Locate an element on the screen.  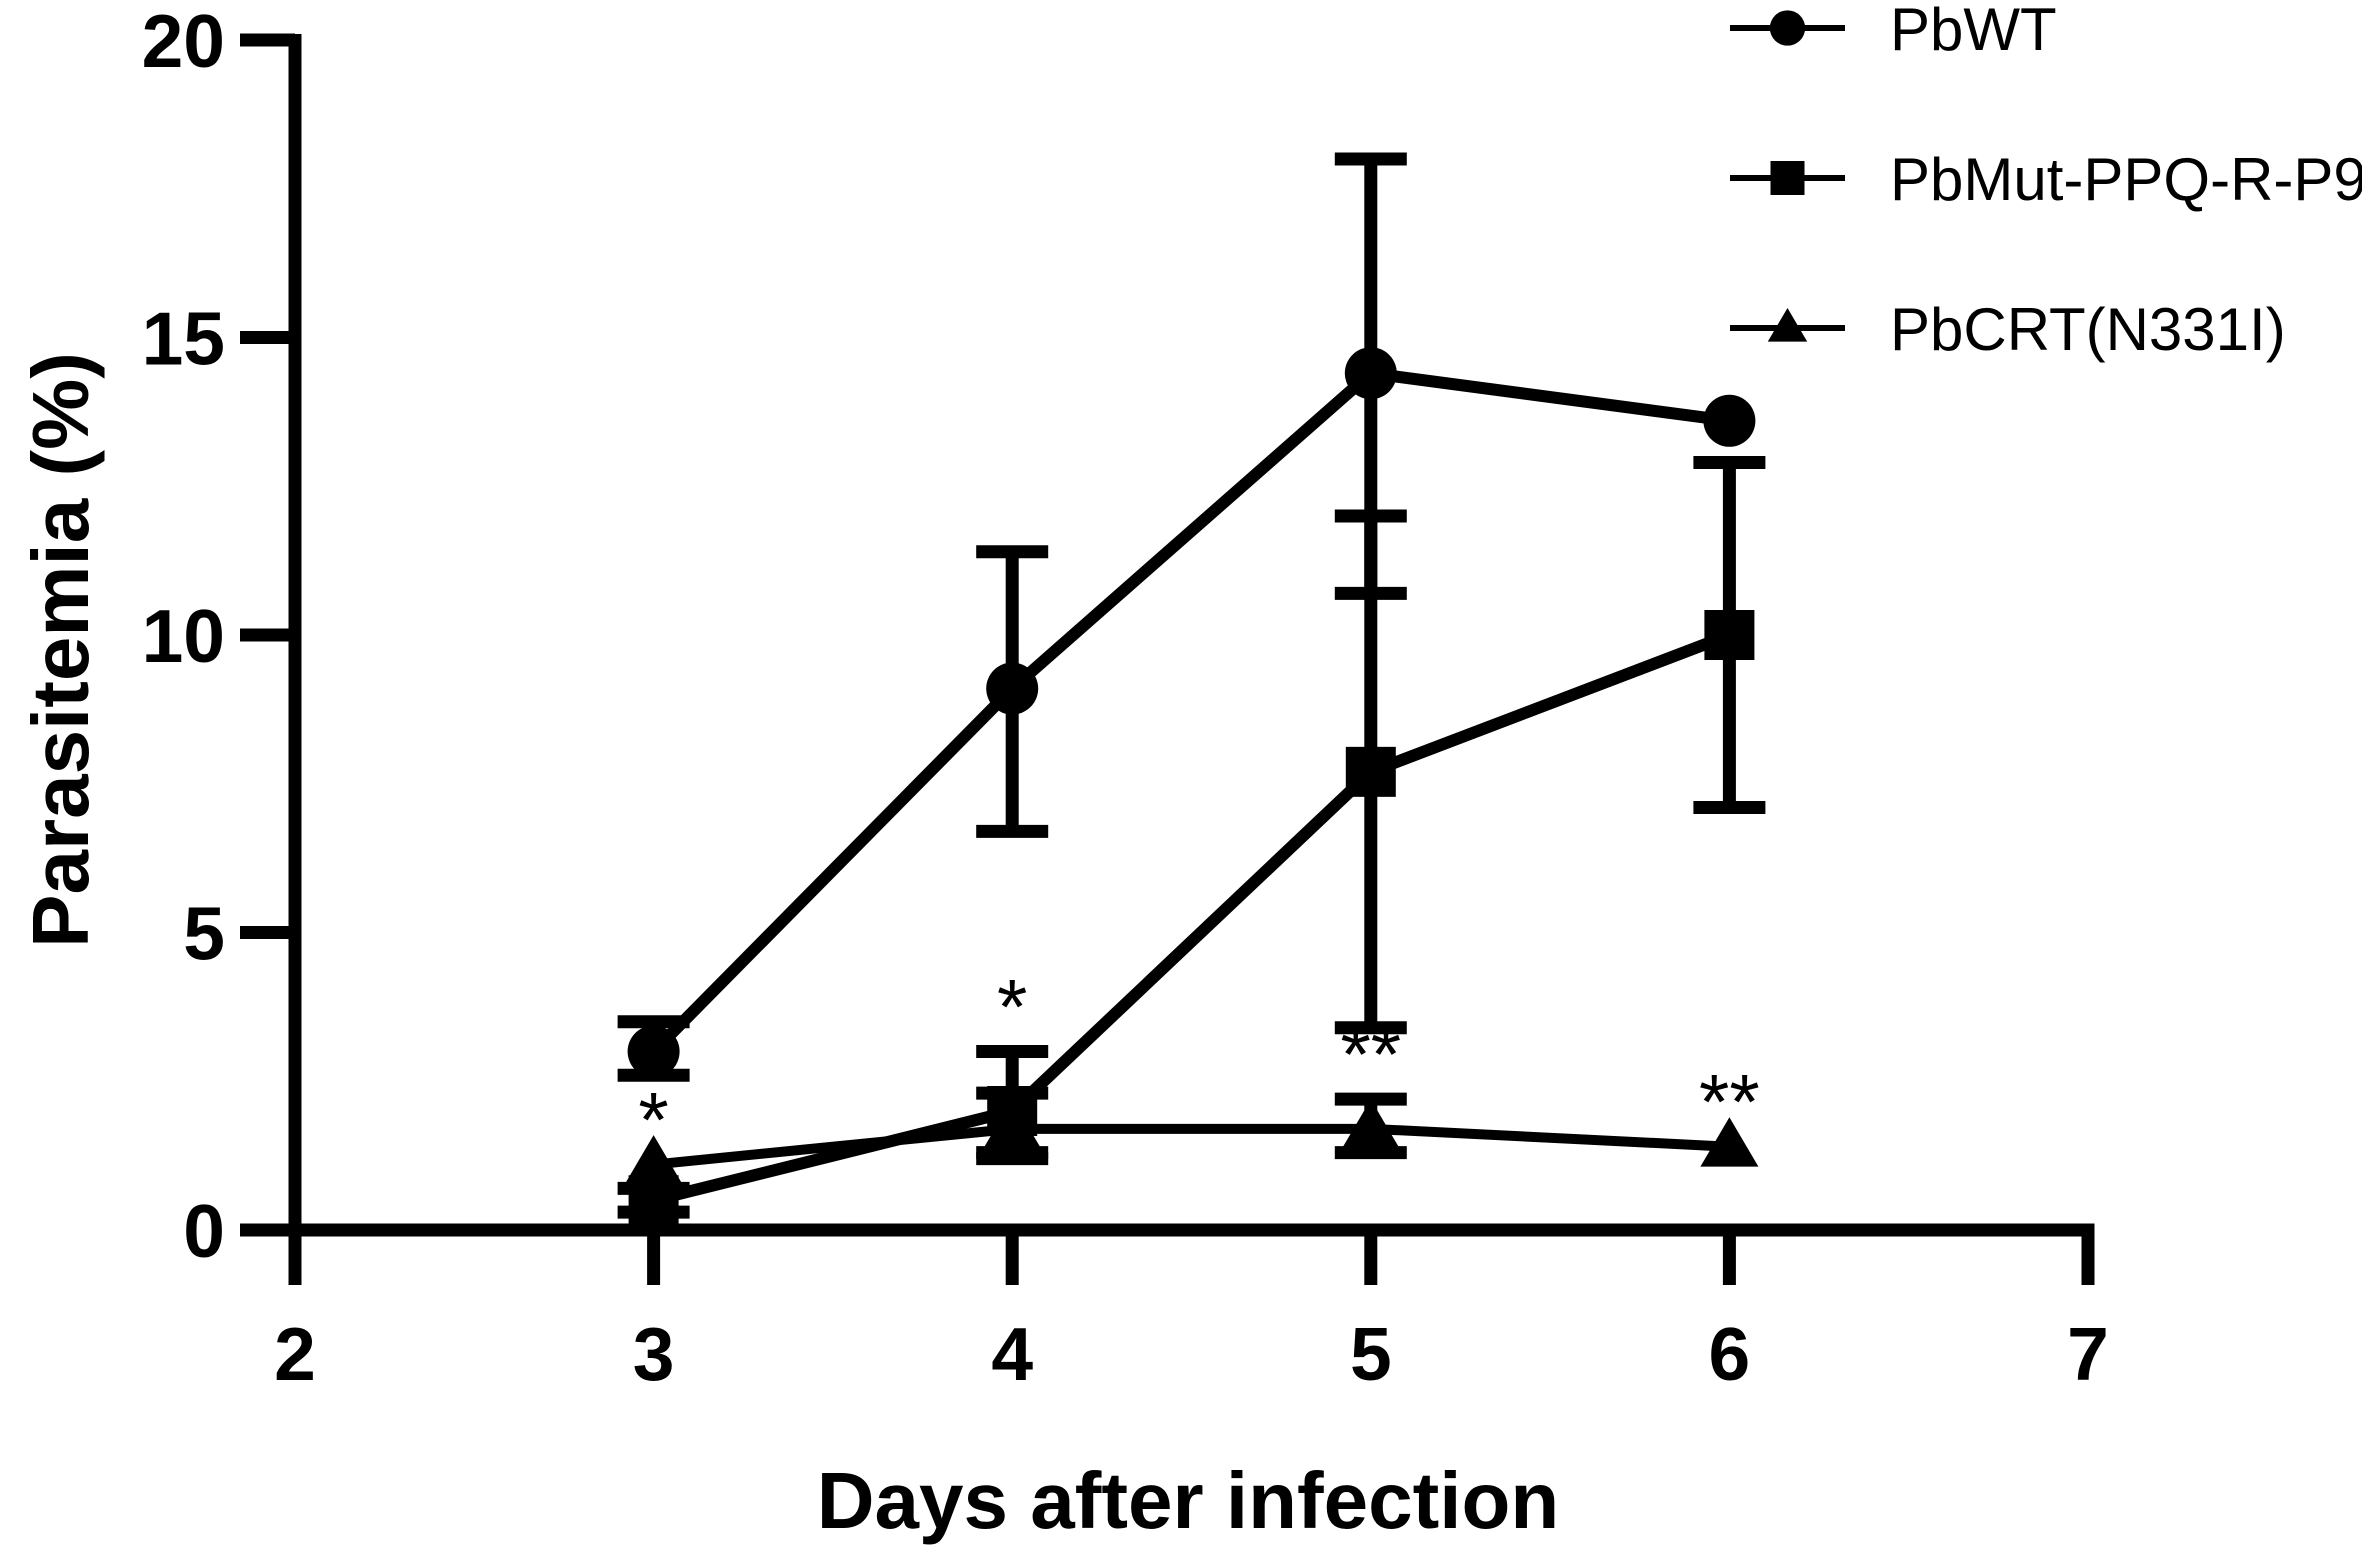
series-line-triangle is located at coordinates (1191, 1146).